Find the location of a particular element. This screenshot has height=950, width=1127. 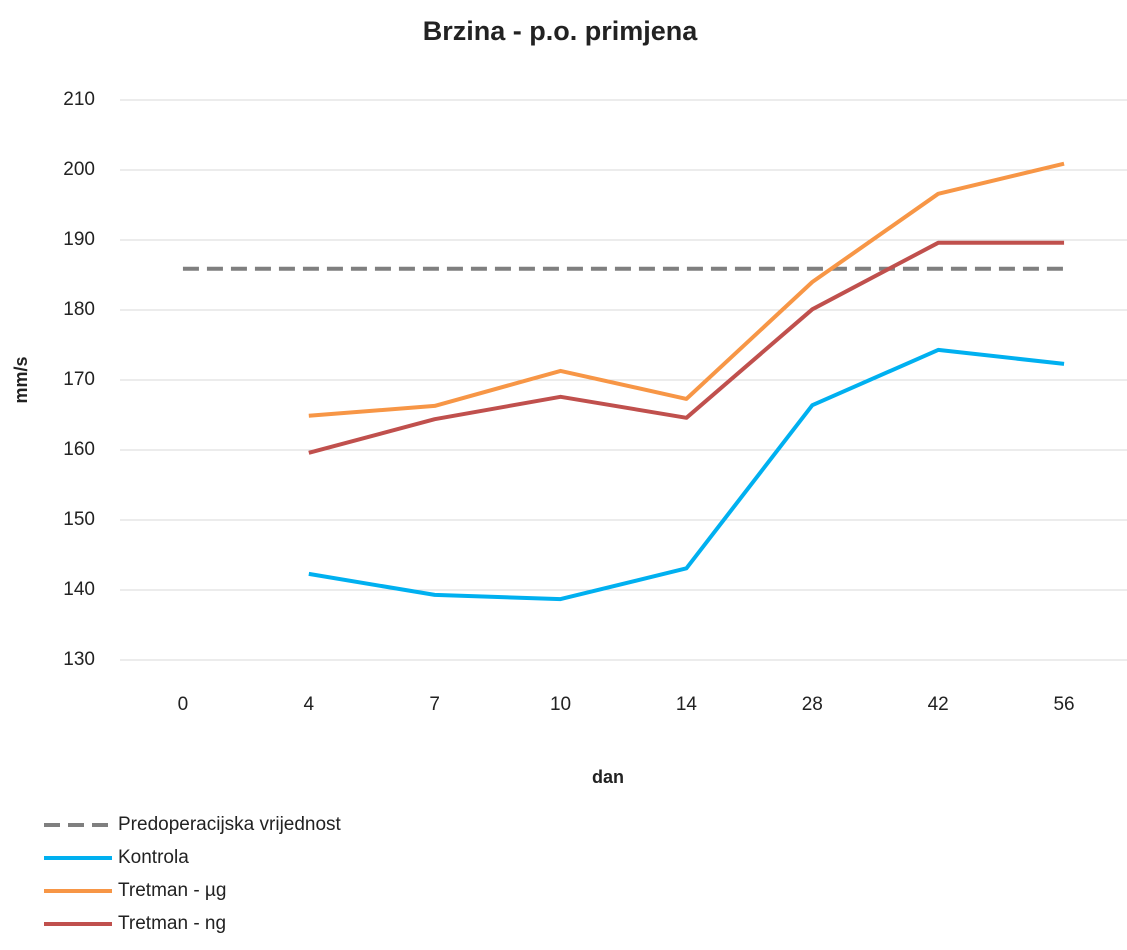

legend-label: Tretman - µg is located at coordinates (172, 890).